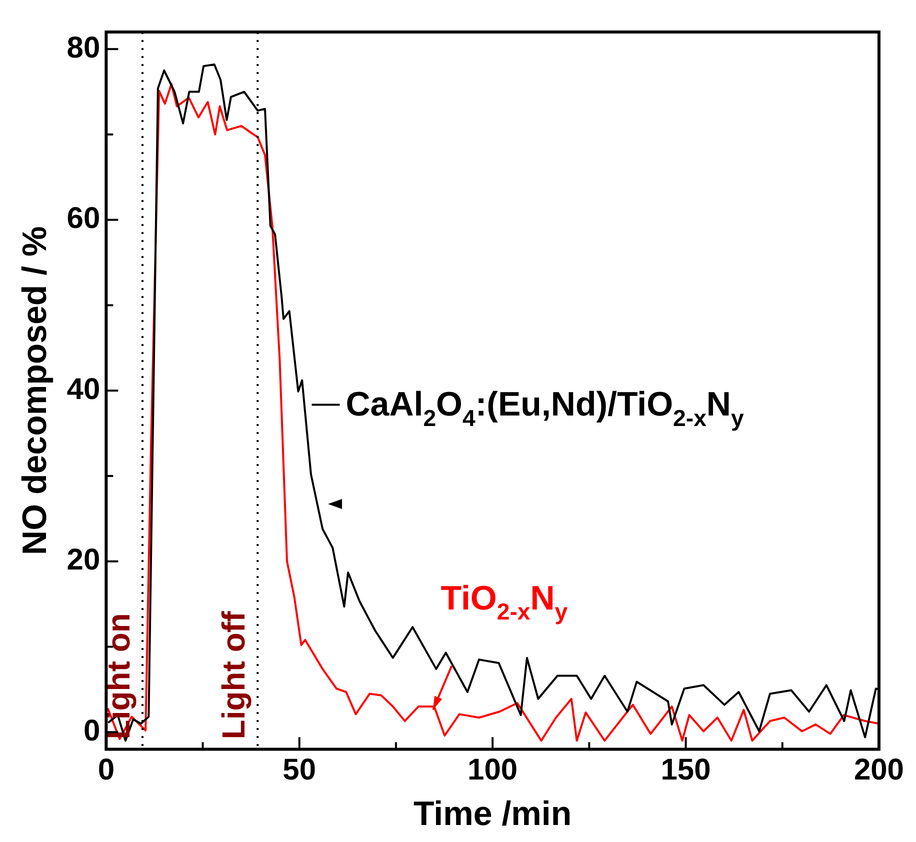  What do you see at coordinates (685, 769) in the screenshot?
I see `x-tick-label: 150` at bounding box center [685, 769].